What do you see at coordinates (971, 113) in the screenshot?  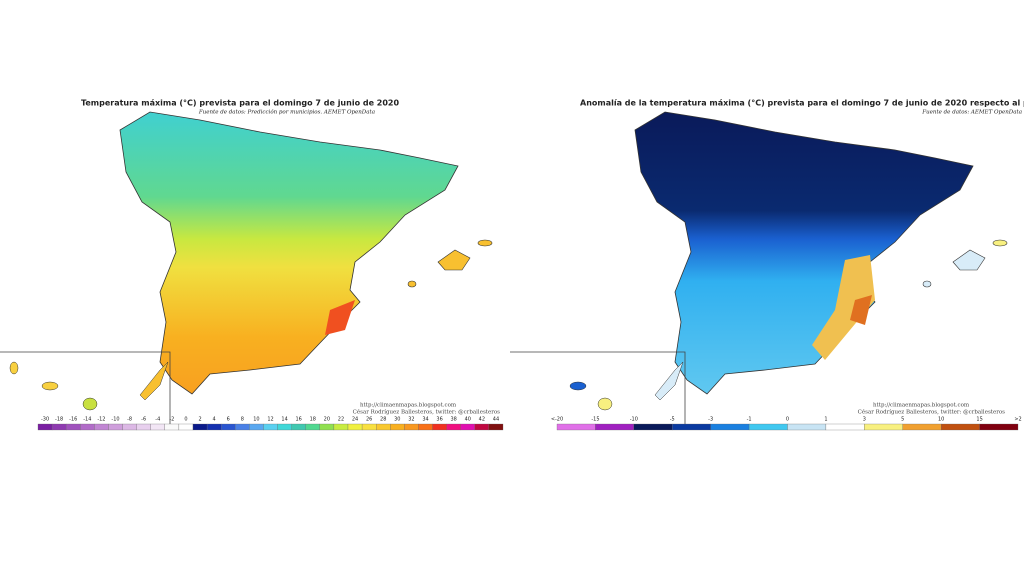 I see `data-source: Fuente de datos: AEMET OpenData` at bounding box center [971, 113].